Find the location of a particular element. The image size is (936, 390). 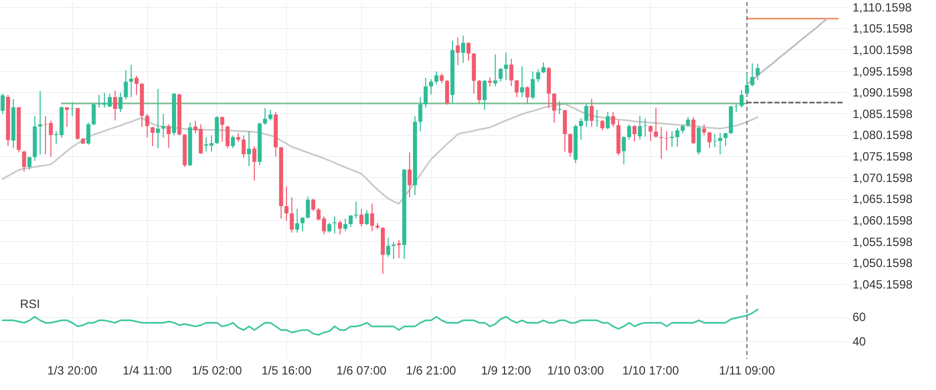

y-tick-label: 1,075.1598 is located at coordinates (882, 157).